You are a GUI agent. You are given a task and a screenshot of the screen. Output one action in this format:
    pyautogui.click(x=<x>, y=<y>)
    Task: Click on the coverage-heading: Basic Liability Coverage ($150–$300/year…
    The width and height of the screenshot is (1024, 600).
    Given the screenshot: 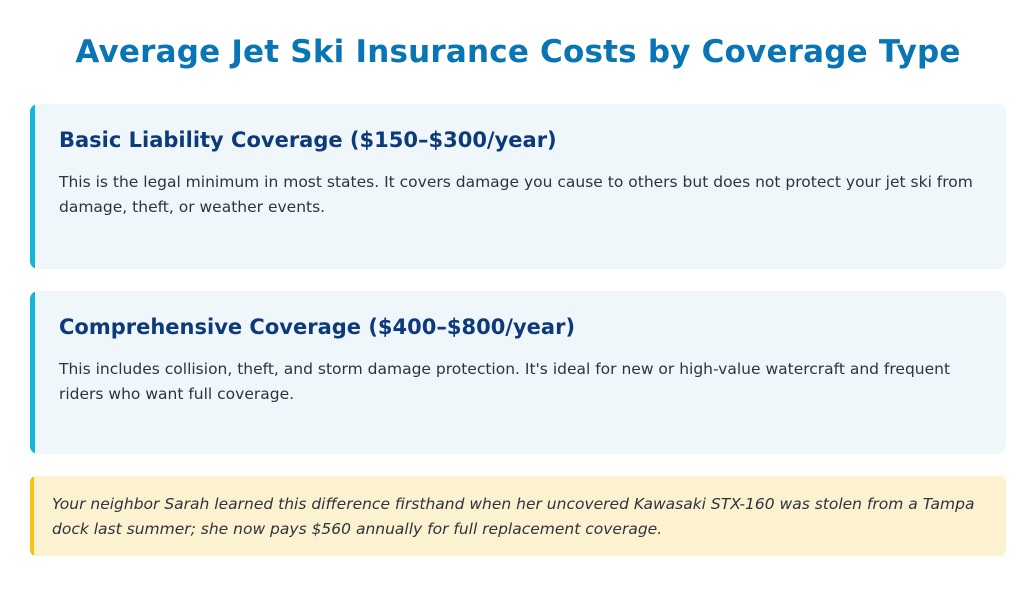 What is the action you would take?
    pyautogui.click(x=308, y=140)
    